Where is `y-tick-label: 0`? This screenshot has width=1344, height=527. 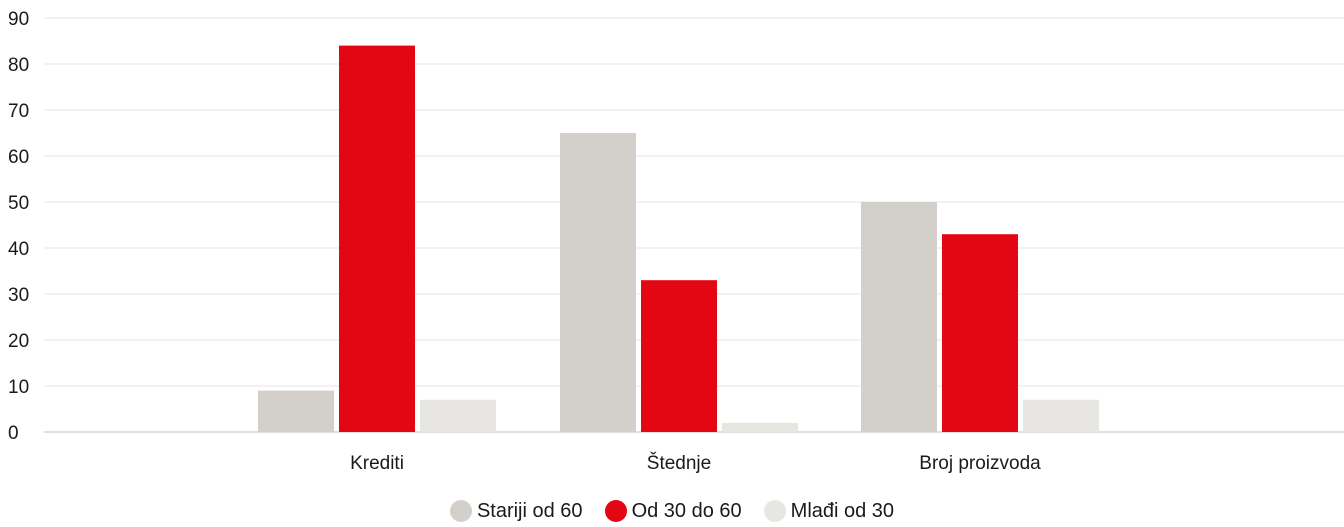
y-tick-label: 0 is located at coordinates (13, 433).